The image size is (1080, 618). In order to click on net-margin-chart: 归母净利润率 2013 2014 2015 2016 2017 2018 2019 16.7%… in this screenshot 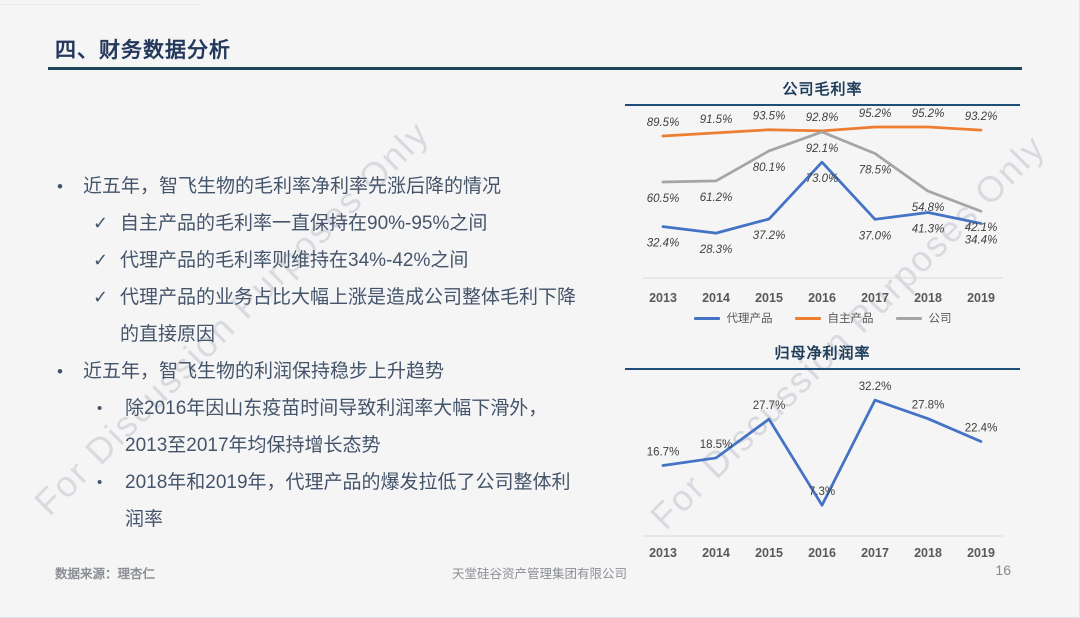, I will do `click(822, 452)`.